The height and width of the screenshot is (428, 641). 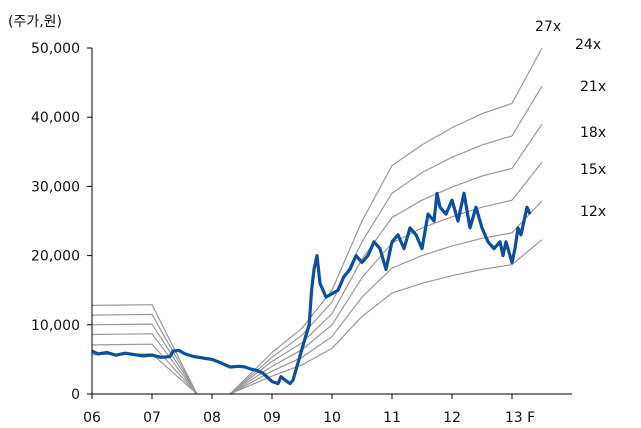 I want to click on y-tick-label: 10,000, so click(x=55, y=326).